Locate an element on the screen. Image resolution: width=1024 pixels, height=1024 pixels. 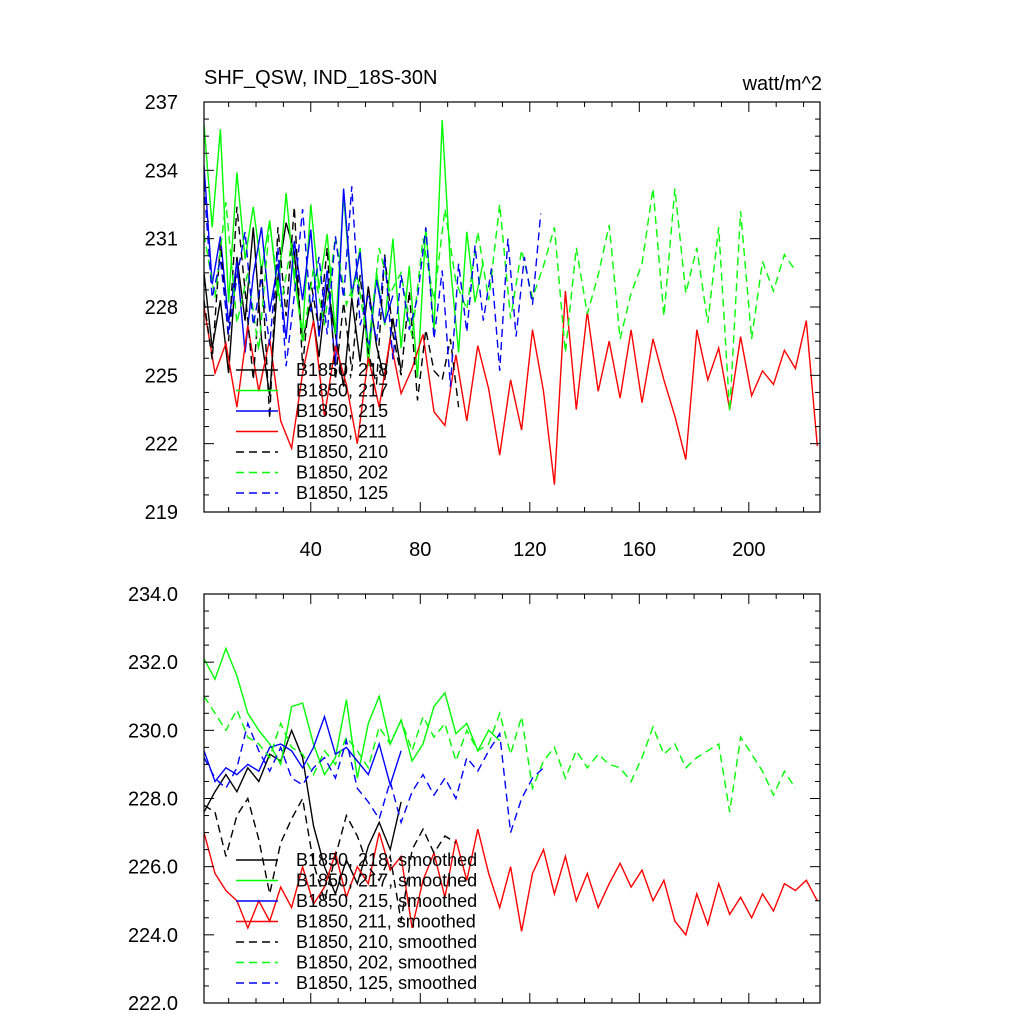
y-tick-label: 230.0 is located at coordinates (153, 731).